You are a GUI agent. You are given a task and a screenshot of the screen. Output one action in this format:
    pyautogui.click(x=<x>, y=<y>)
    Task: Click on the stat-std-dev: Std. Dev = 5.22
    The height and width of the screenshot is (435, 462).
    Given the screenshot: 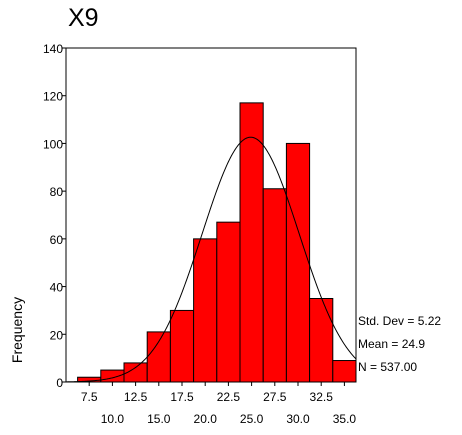 What is the action you would take?
    pyautogui.click(x=400, y=321)
    